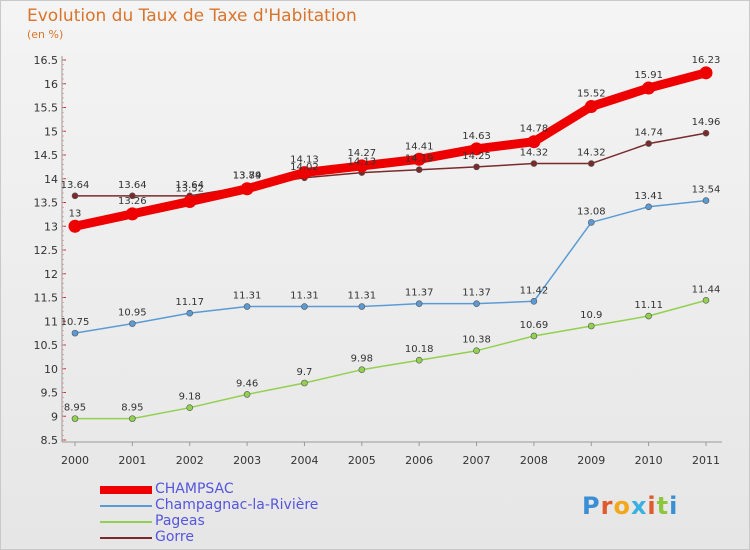 This screenshot has height=550, width=750. Describe the element at coordinates (190, 397) in the screenshot. I see `data-label: 9.18` at that location.